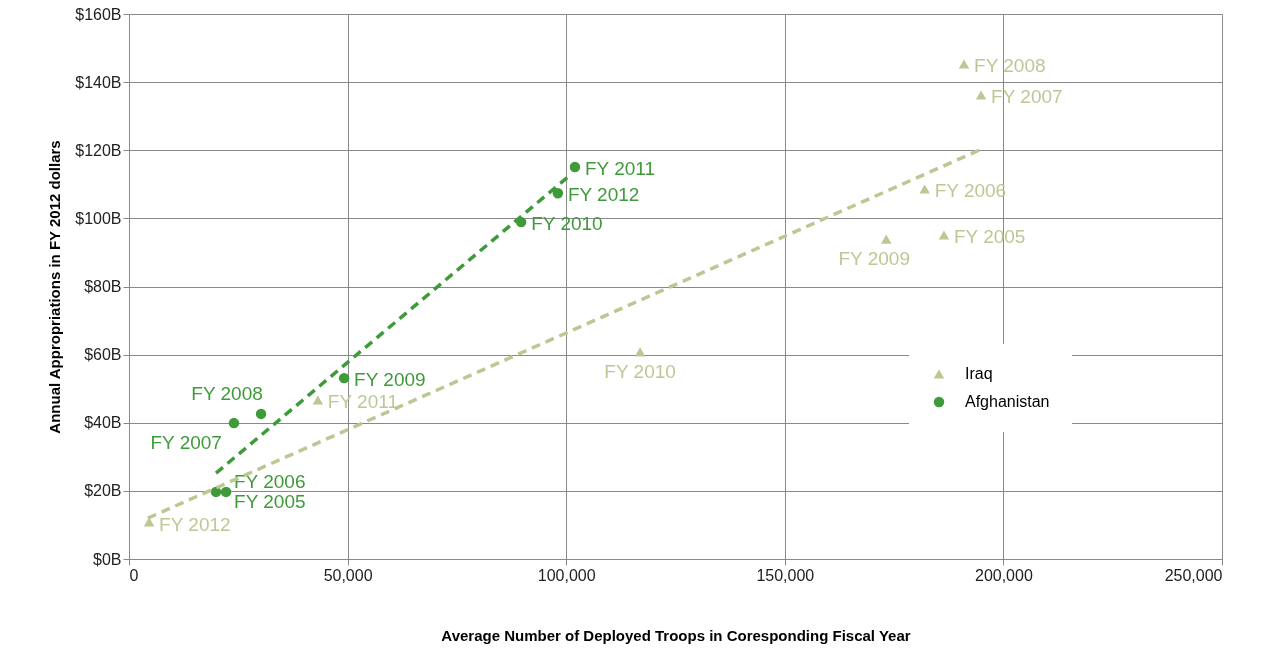  I want to click on y-tick-label: $0B, so click(107, 559).